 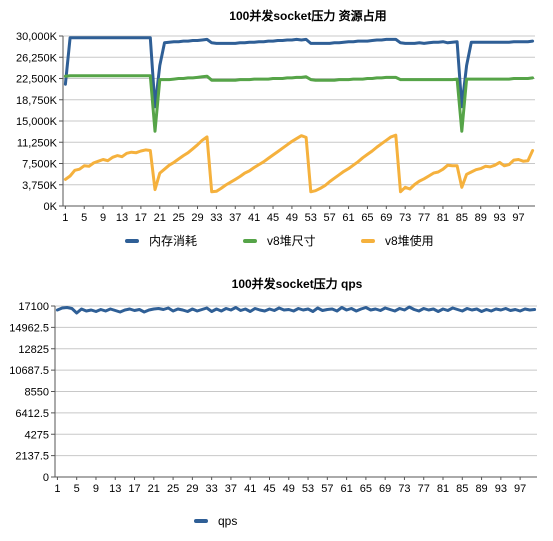 What do you see at coordinates (32, 414) in the screenshot?
I see `y-tick-label: 6412.5` at bounding box center [32, 414].